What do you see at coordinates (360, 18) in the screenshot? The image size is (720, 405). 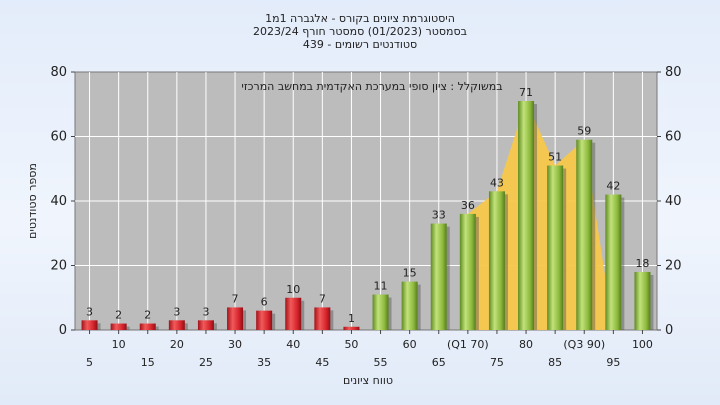 I see `title-line-1: היסטוגרמת ציונים בקורס - אלגברה 1מ1` at bounding box center [360, 18].